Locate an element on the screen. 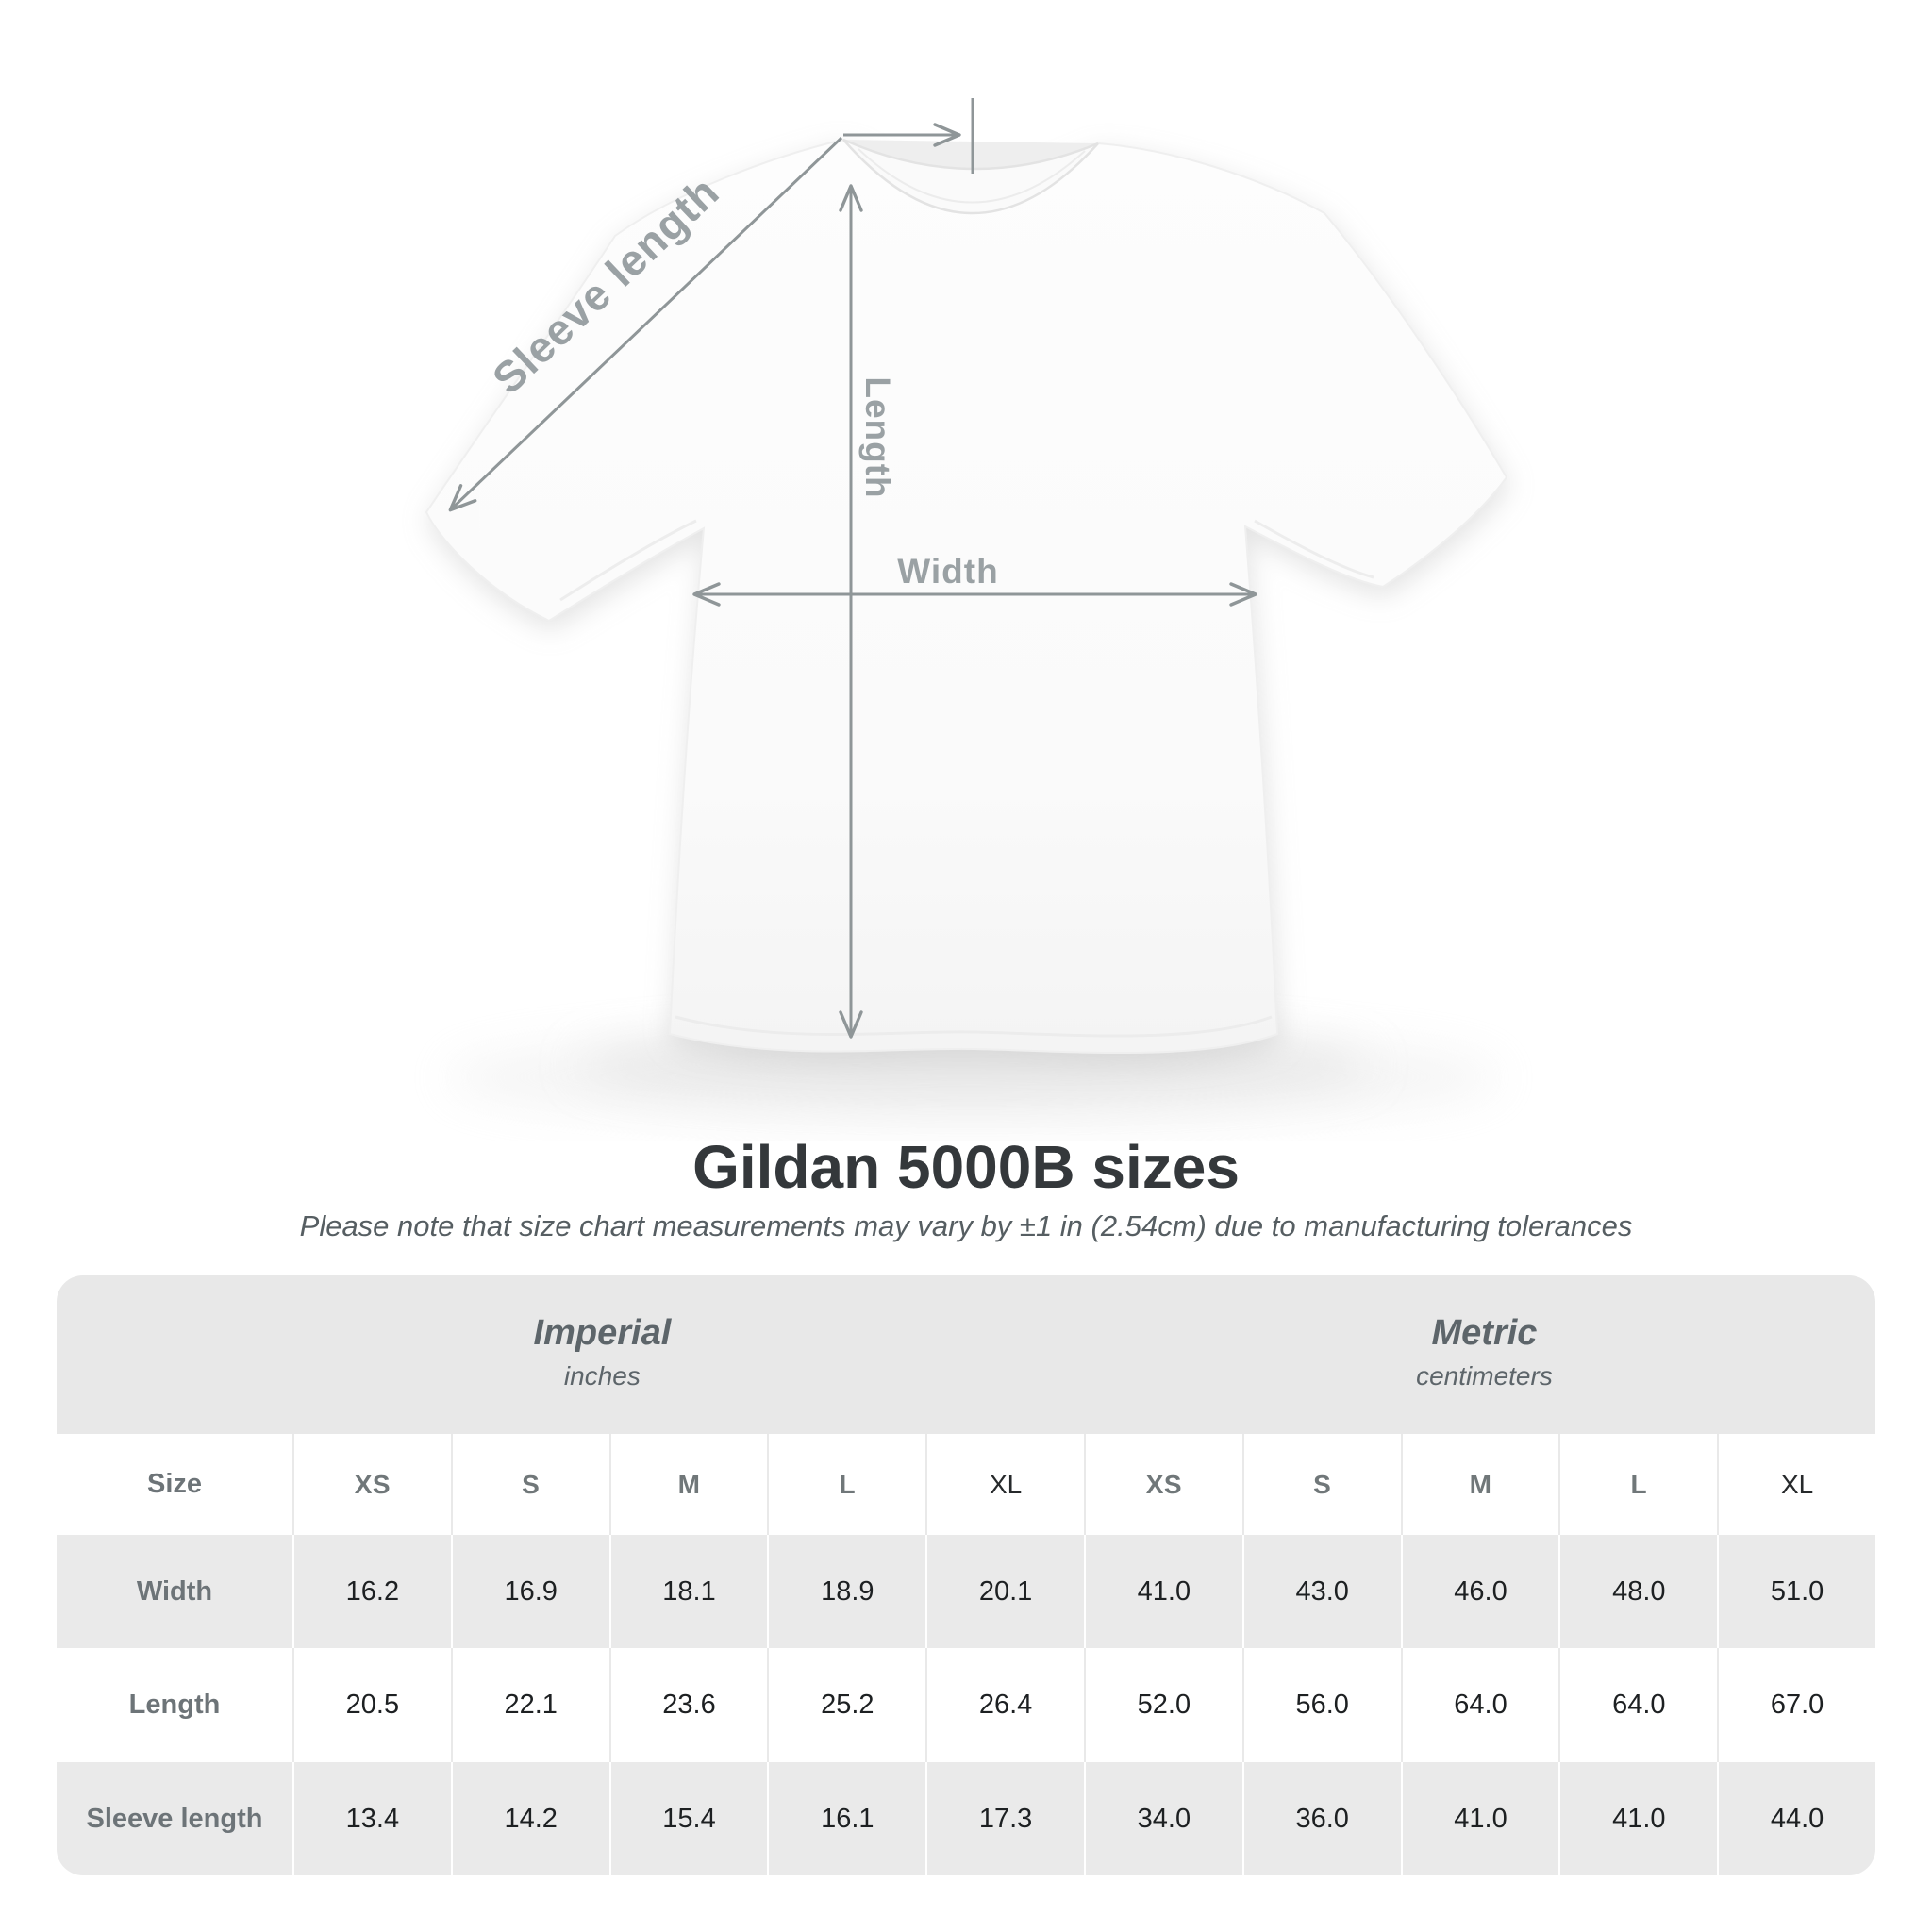 This screenshot has width=1932, height=1932. size-value-cell: 23.6 is located at coordinates (688, 1705).